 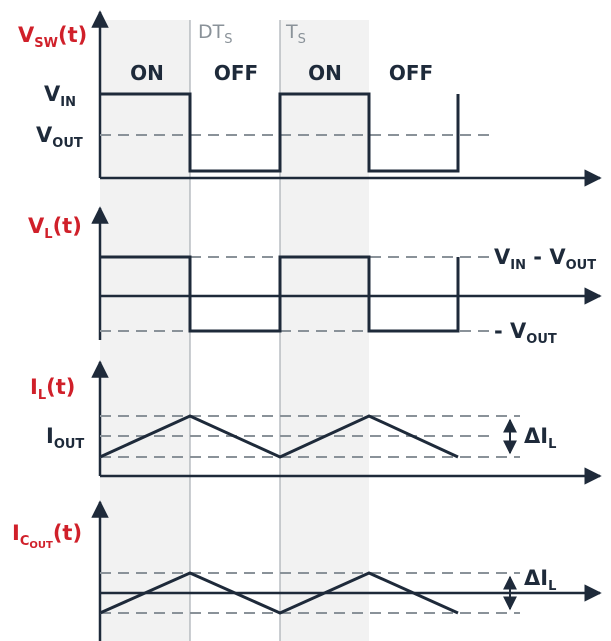 I want to click on vsw-label: VSW(t), so click(x=52, y=37).